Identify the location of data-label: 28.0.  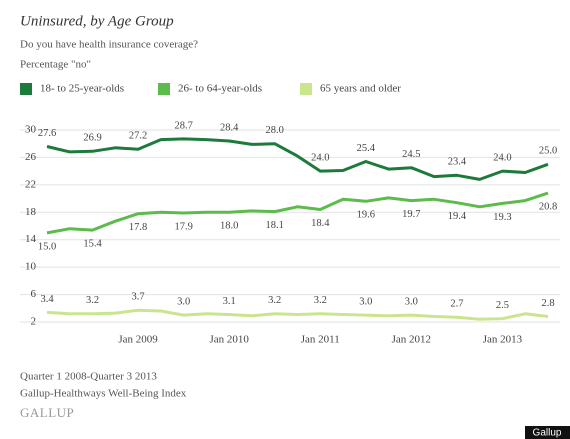
(275, 130).